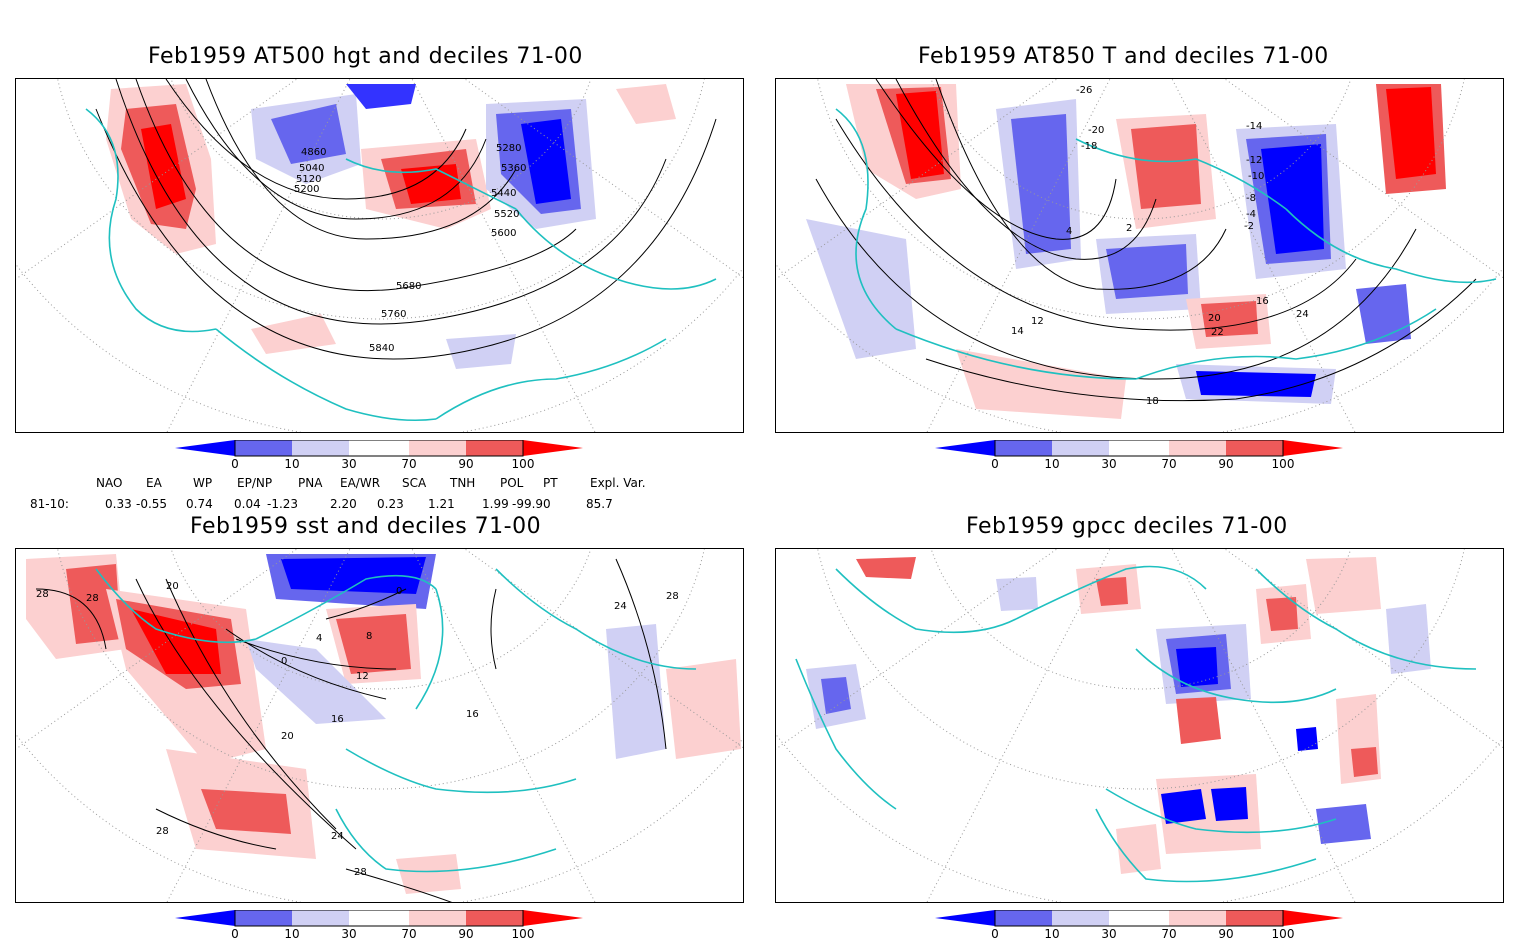 This screenshot has height=940, width=1520. Describe the element at coordinates (373, 644) in the screenshot. I see `p3-red-anomaly-ne-core` at that location.